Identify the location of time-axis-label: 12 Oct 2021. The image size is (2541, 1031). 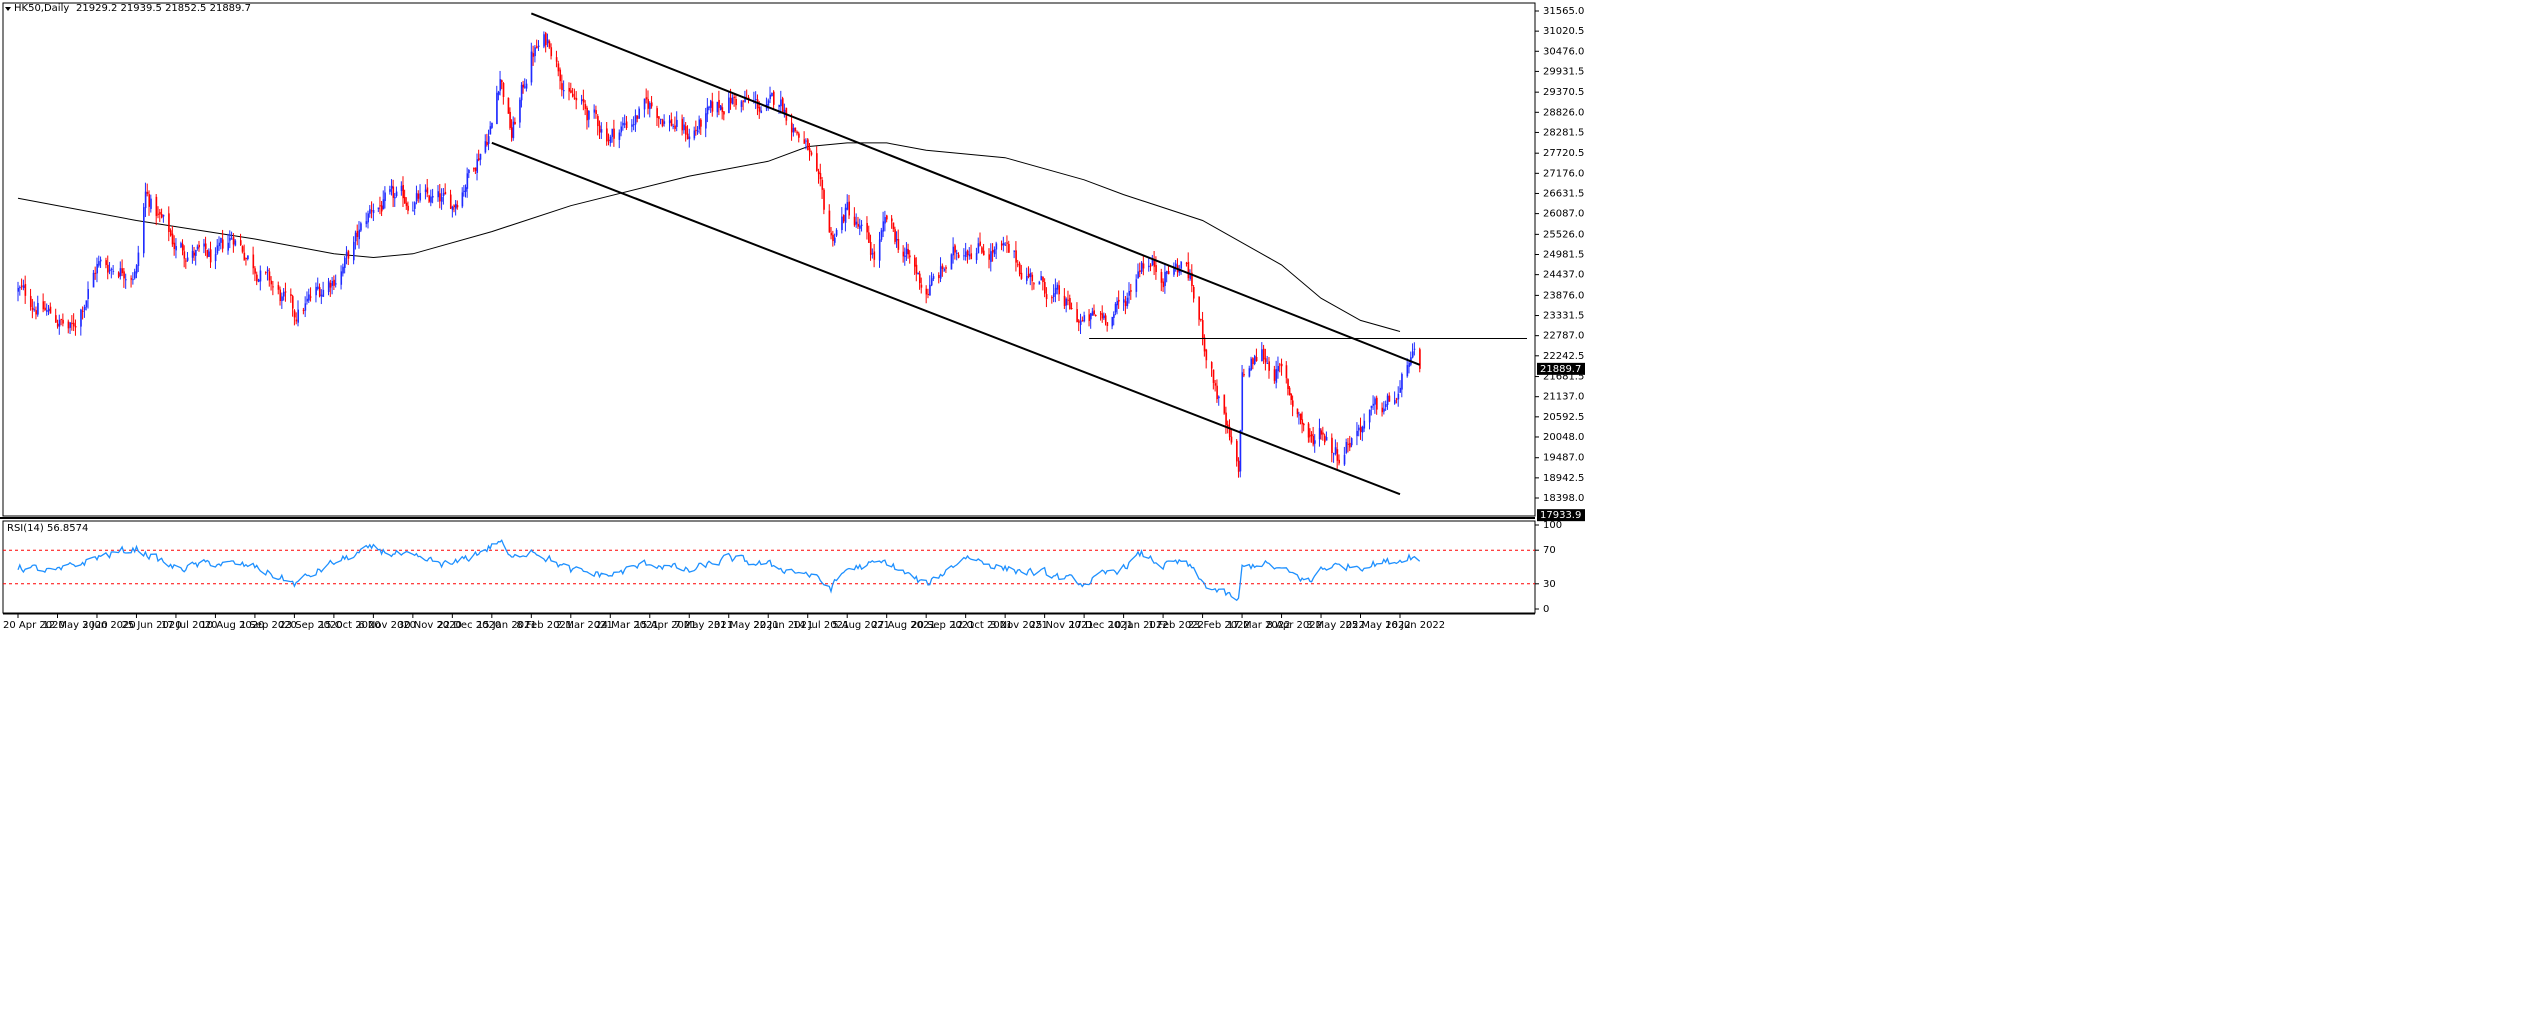
(982, 625).